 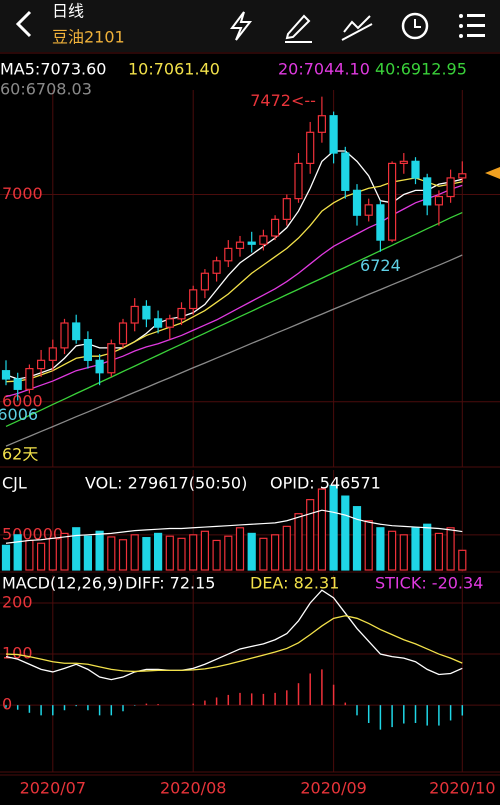 I want to click on price-pointer, so click(x=492, y=173).